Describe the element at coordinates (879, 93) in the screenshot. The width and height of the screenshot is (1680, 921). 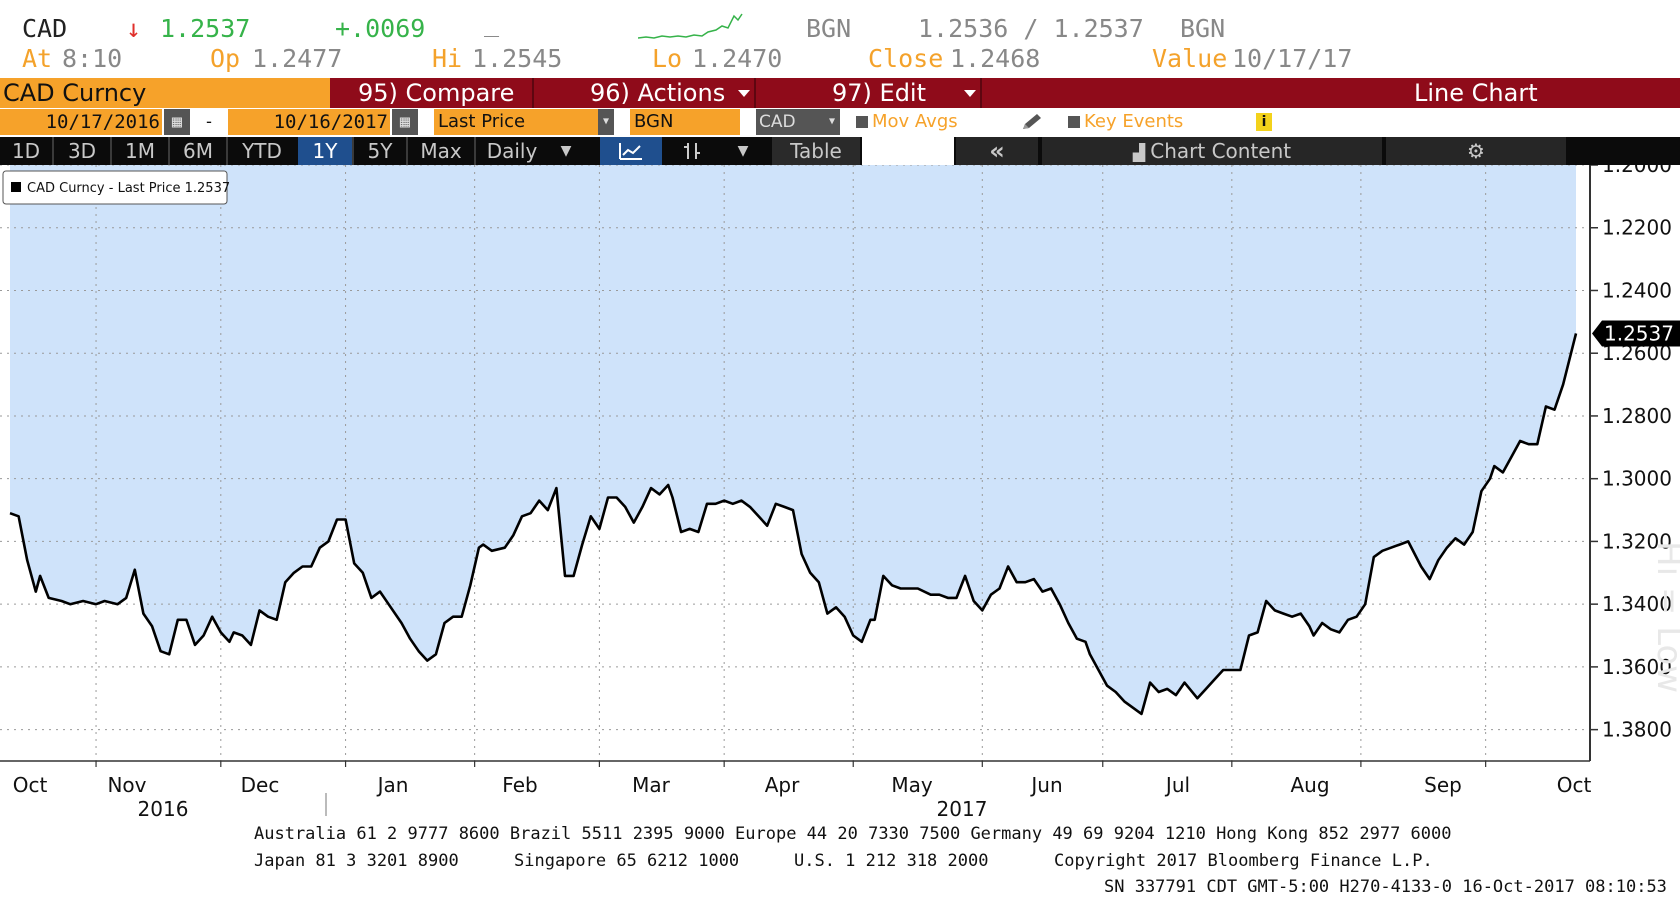
I see `edit-button: 97) Edit` at that location.